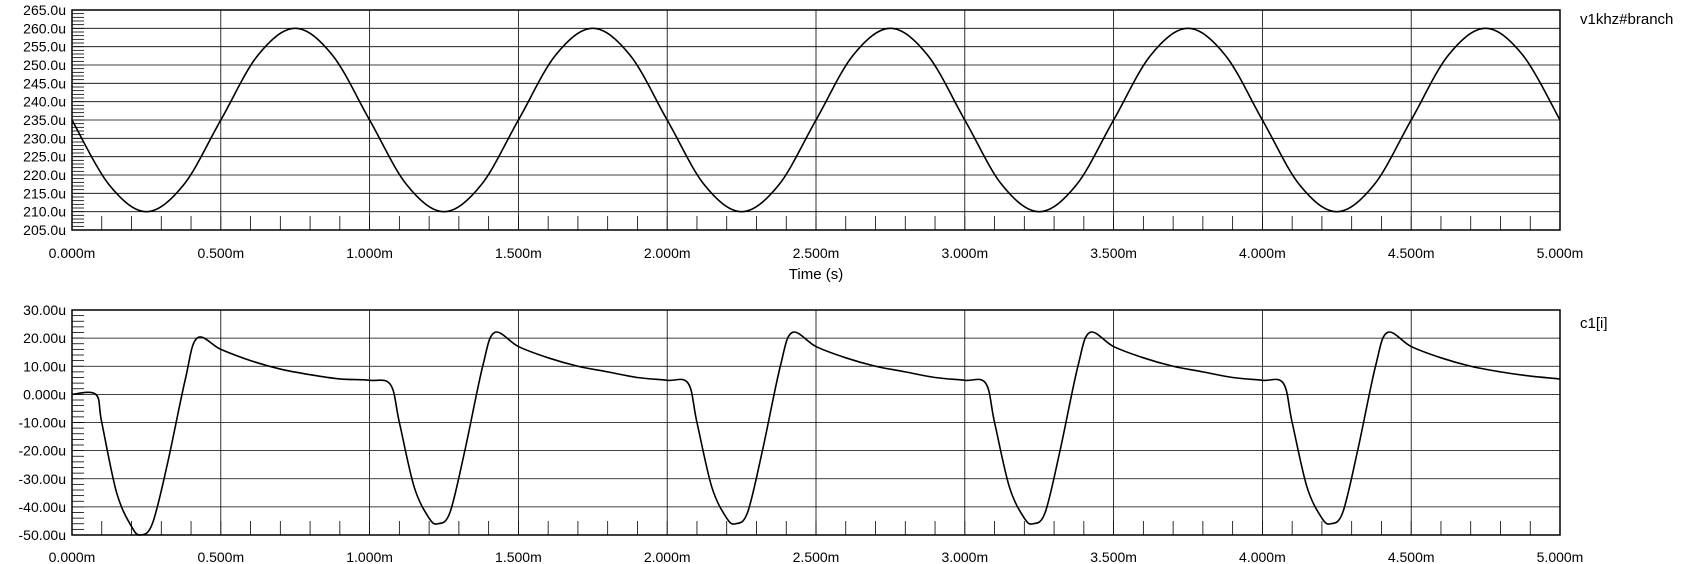 The width and height of the screenshot is (1697, 564). I want to click on y-tick-label: 265.0u, so click(44, 10).